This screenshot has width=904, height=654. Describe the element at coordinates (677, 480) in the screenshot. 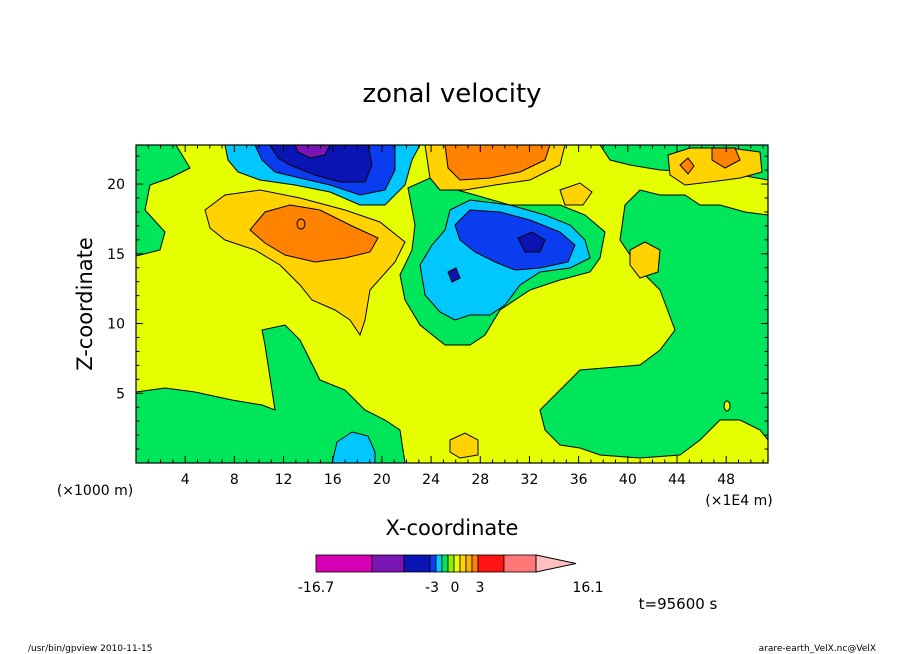

I see `x-tick-label: 44` at that location.